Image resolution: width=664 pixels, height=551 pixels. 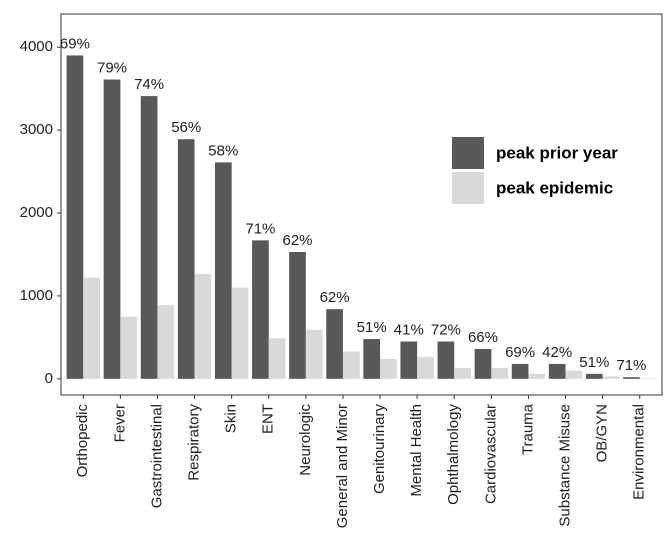 What do you see at coordinates (639, 452) in the screenshot?
I see `x-tick-label: Environmental` at bounding box center [639, 452].